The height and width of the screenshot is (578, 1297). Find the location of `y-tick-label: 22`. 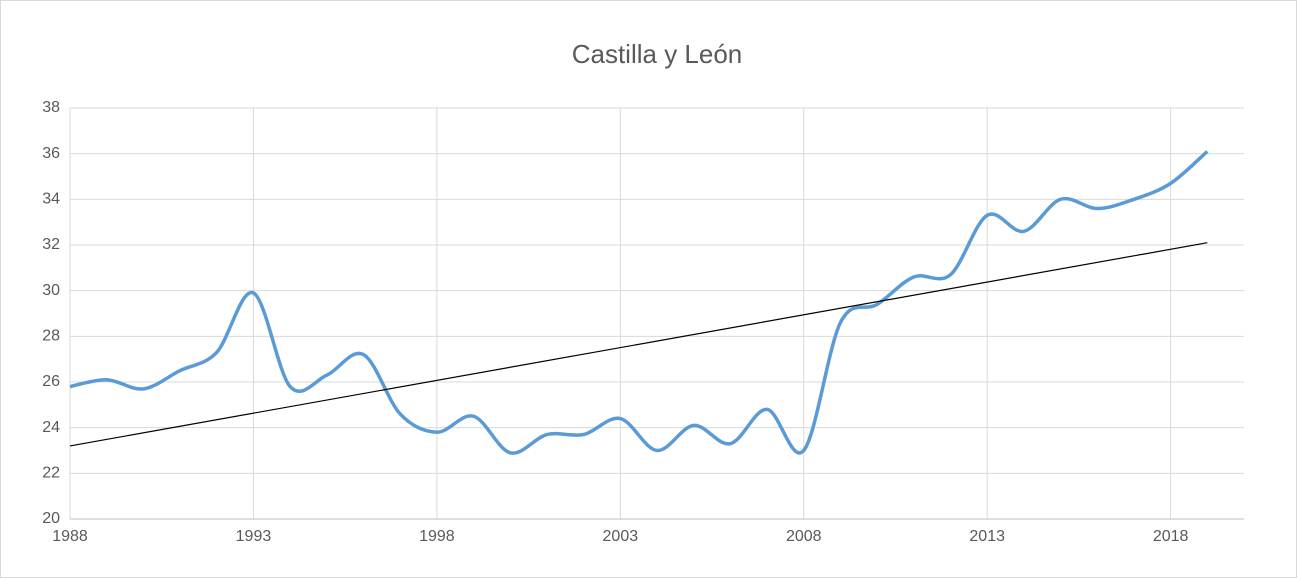

y-tick-label: 22 is located at coordinates (51, 473).